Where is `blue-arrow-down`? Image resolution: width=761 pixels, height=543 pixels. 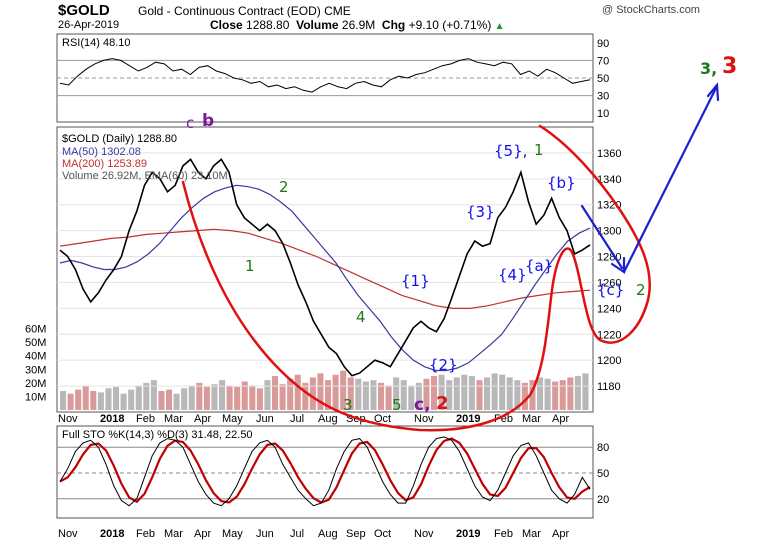
blue-arrow-down is located at coordinates (602, 237).